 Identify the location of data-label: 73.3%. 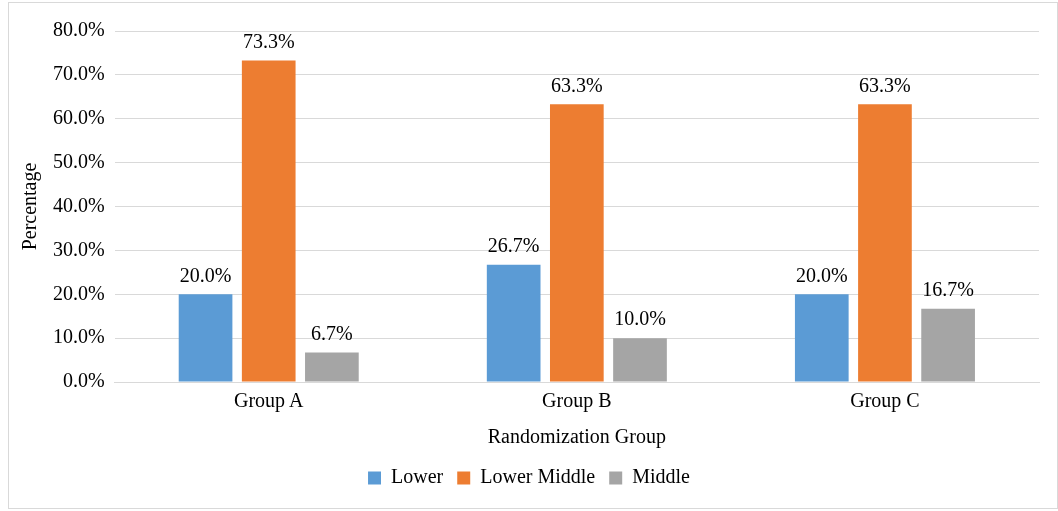
(268, 40).